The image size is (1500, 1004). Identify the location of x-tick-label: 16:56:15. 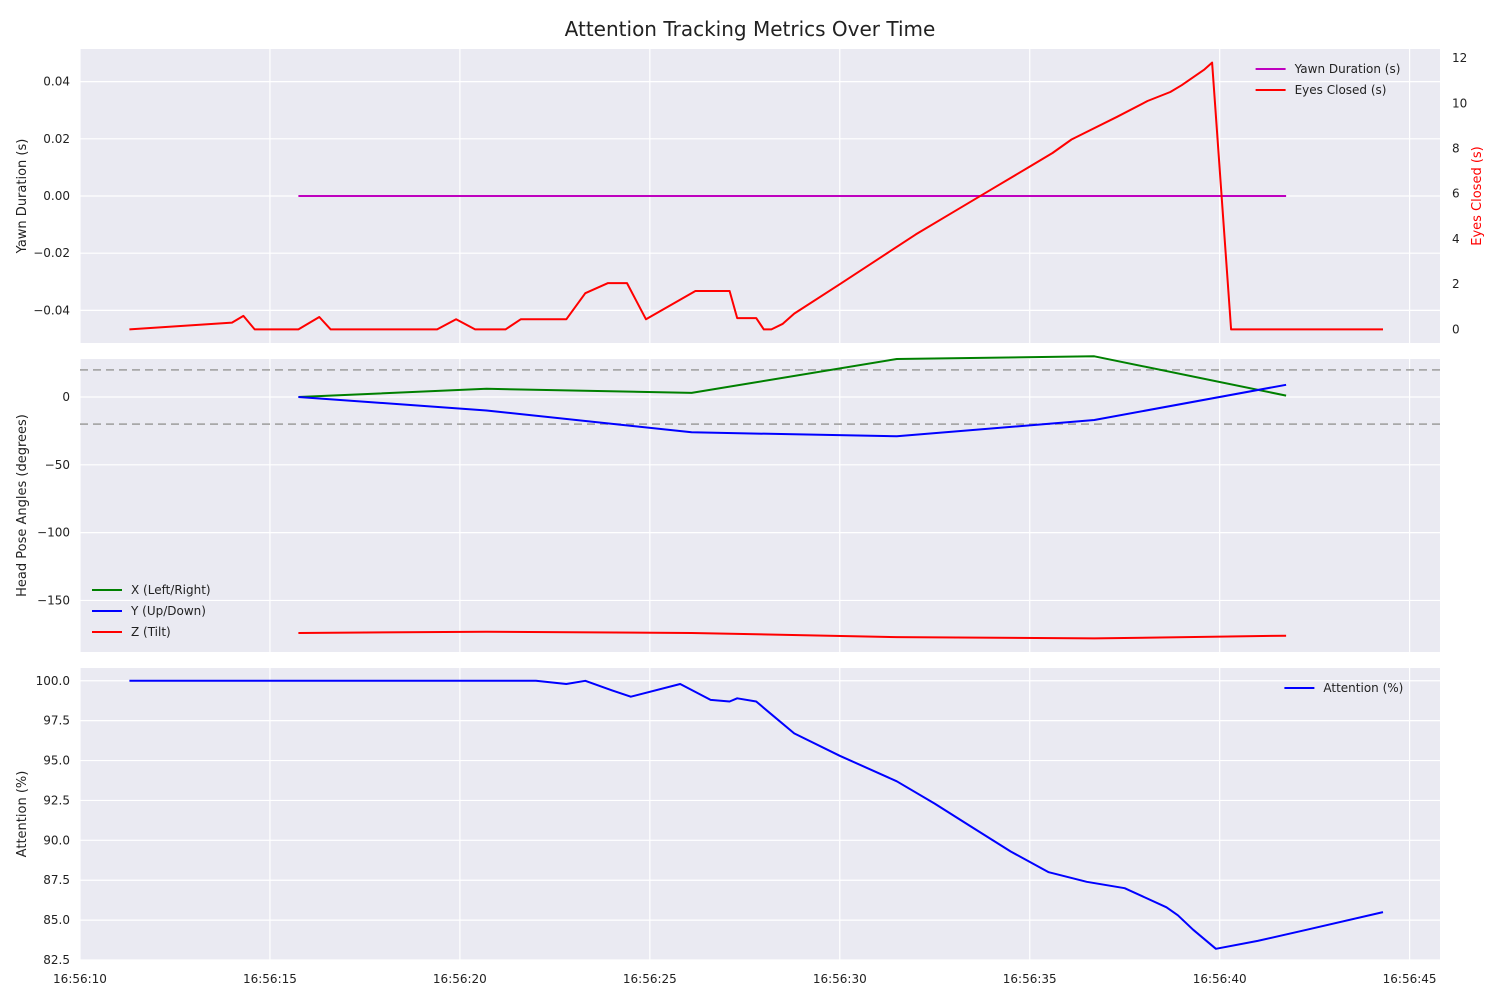
(270, 979).